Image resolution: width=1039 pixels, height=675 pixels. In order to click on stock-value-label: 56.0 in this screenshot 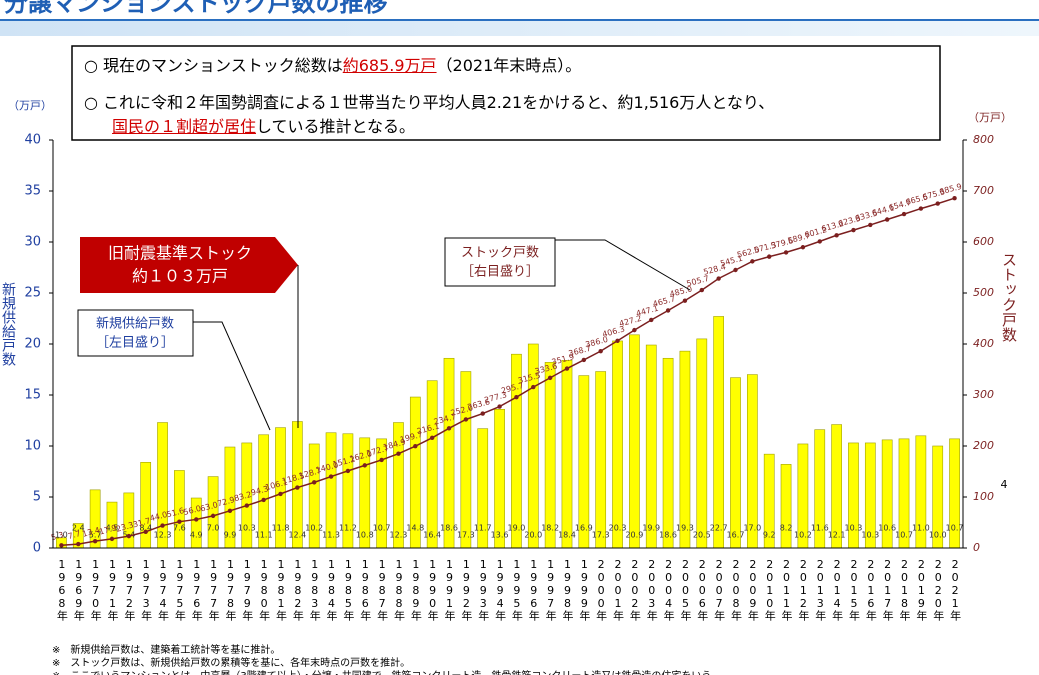, I will do `click(192, 510)`.